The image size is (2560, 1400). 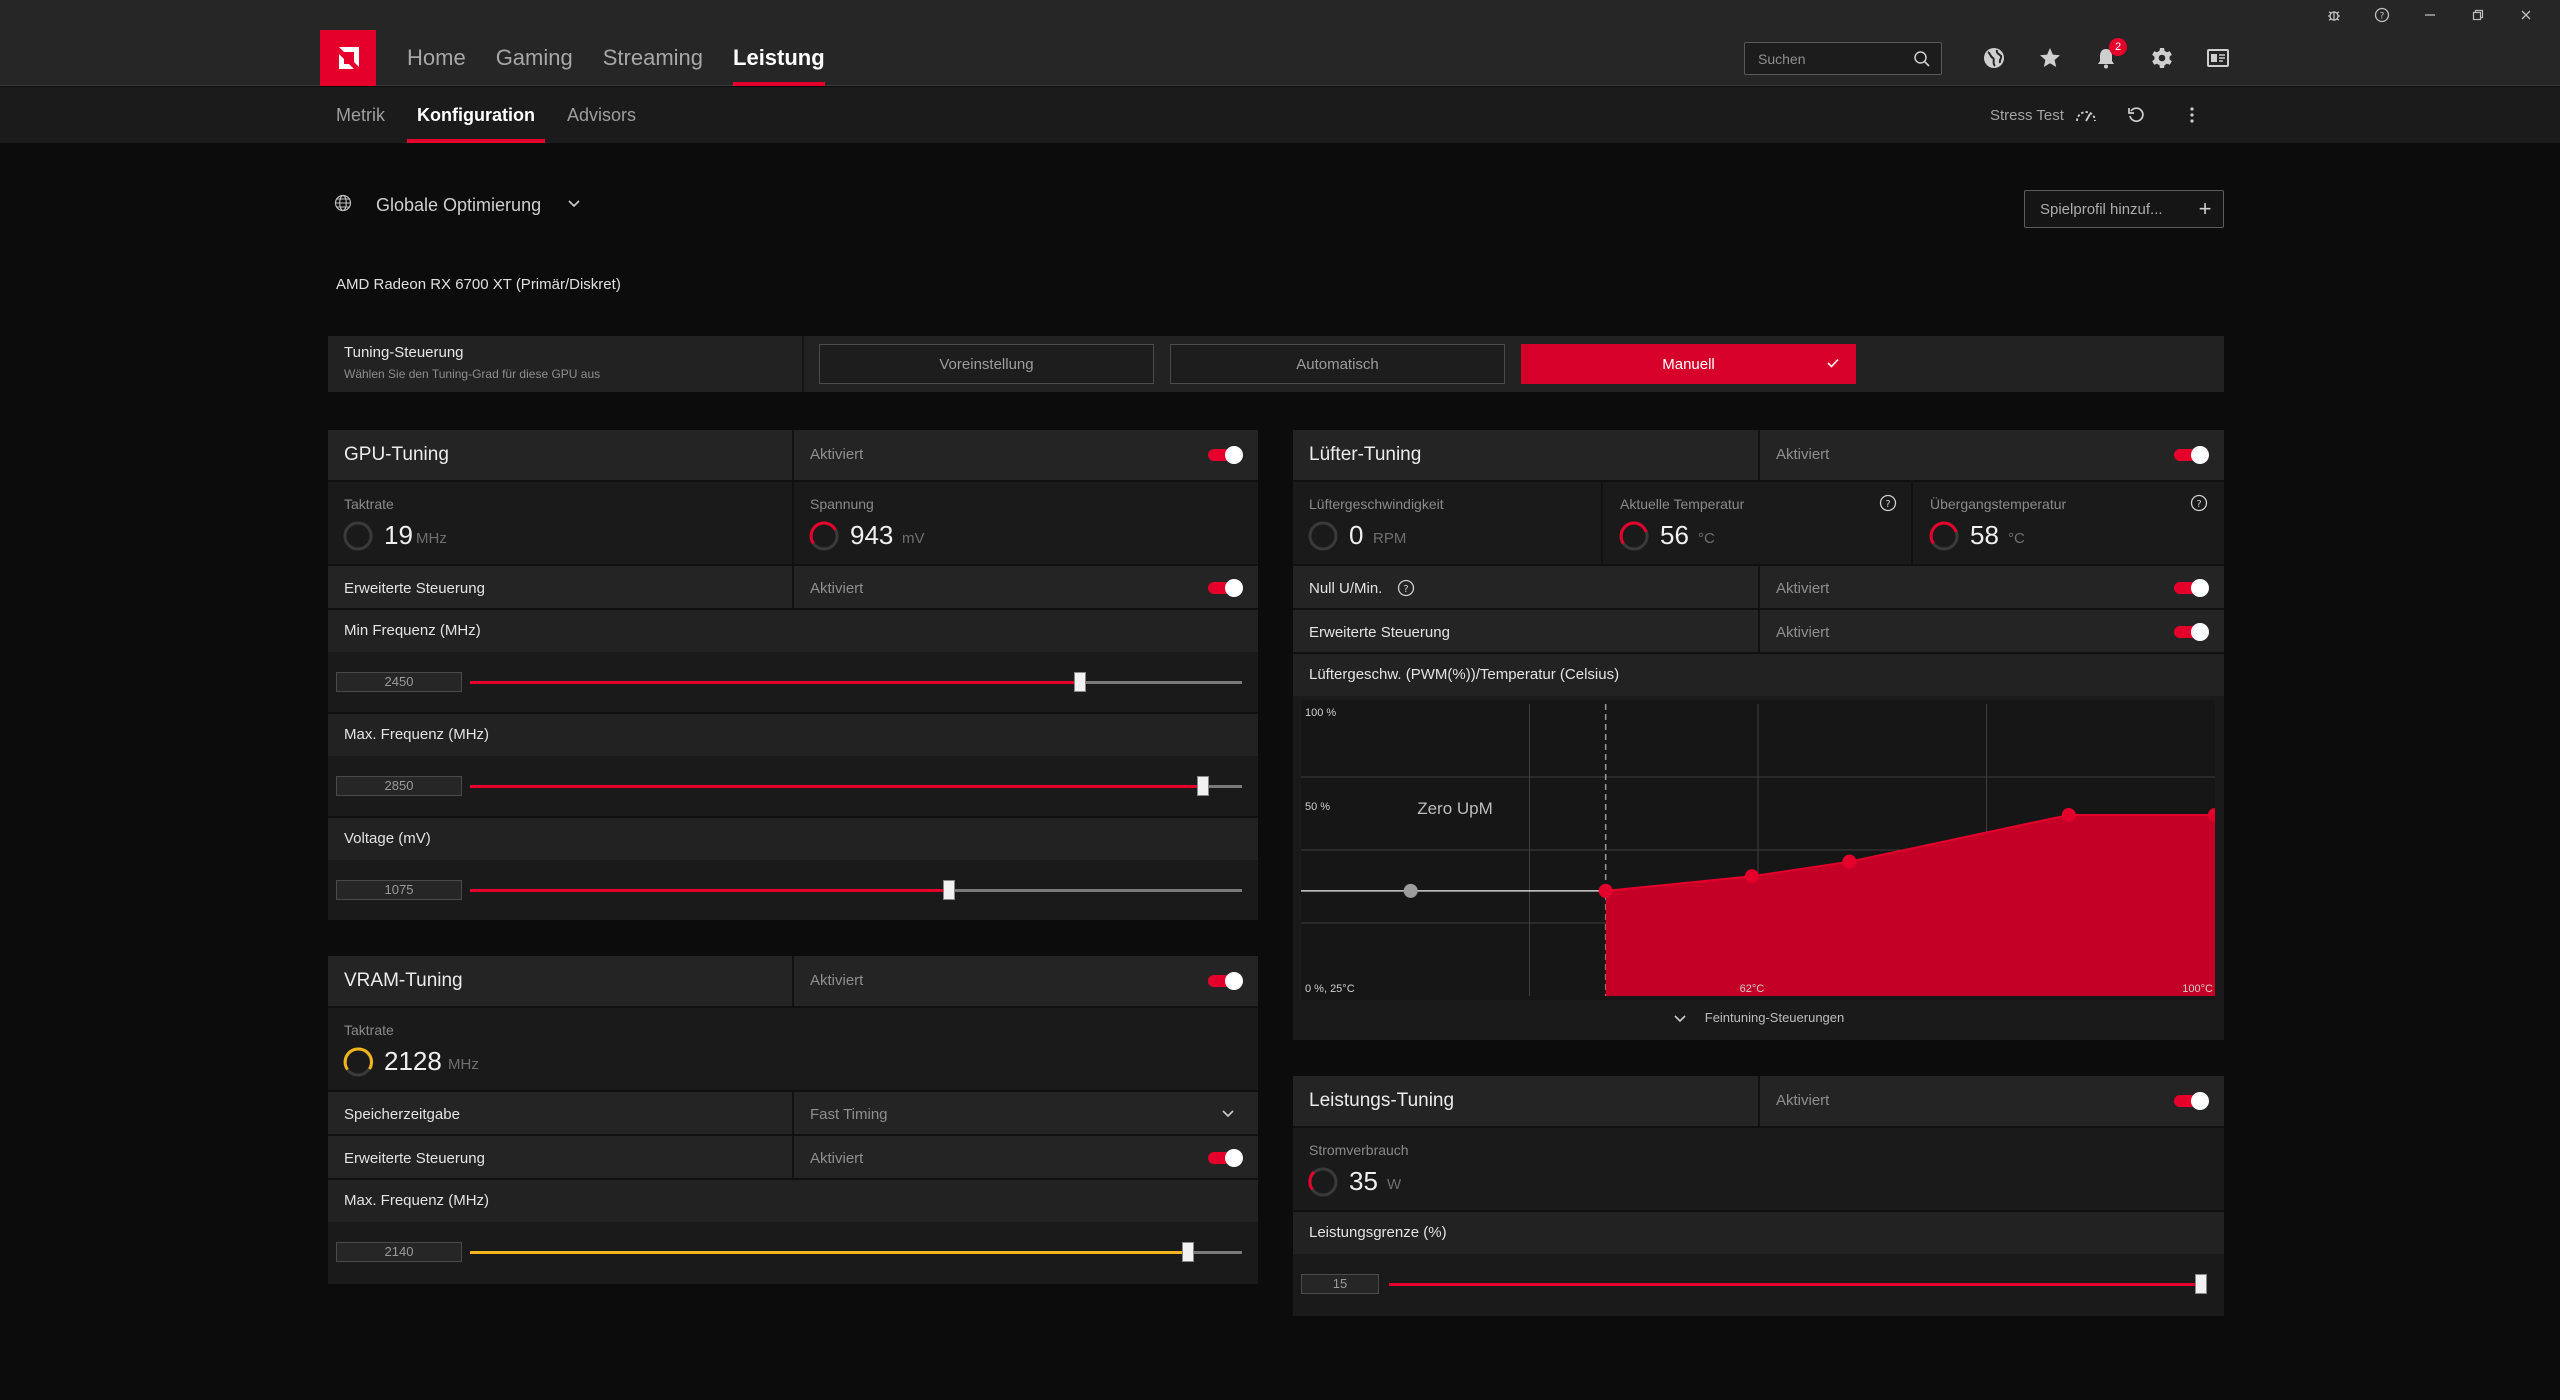 I want to click on fan-curve-chart: 100 % 50 % 0 %, 25°C 62°C 100°C Zero UpM, so click(x=1758, y=850).